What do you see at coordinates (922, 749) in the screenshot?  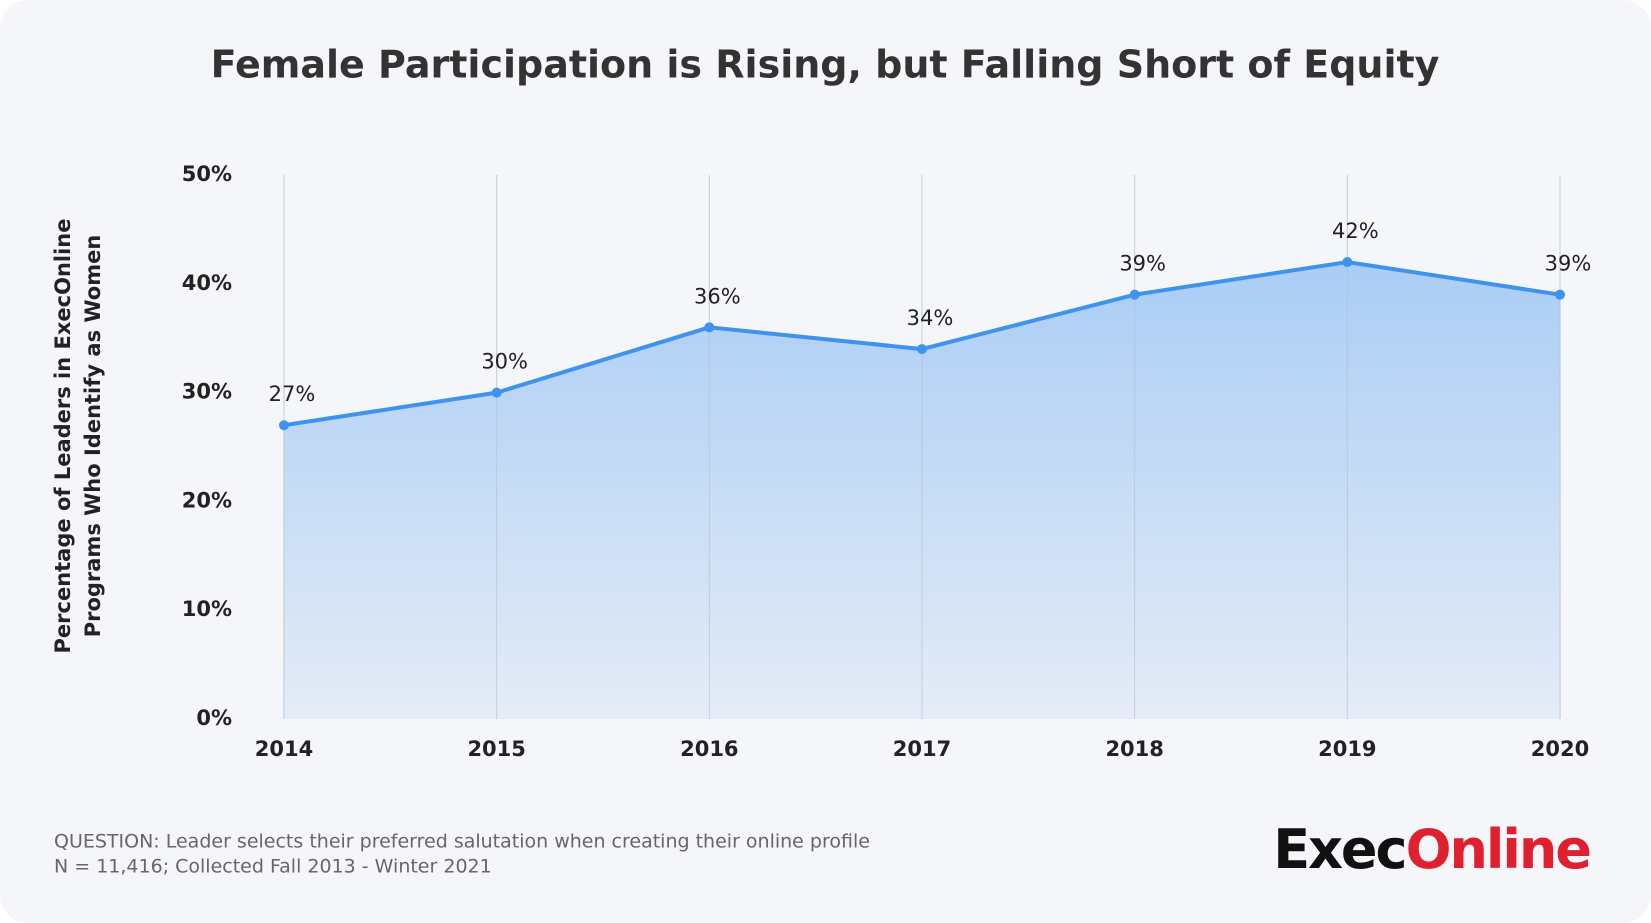 I see `x-tick-label: 2017` at bounding box center [922, 749].